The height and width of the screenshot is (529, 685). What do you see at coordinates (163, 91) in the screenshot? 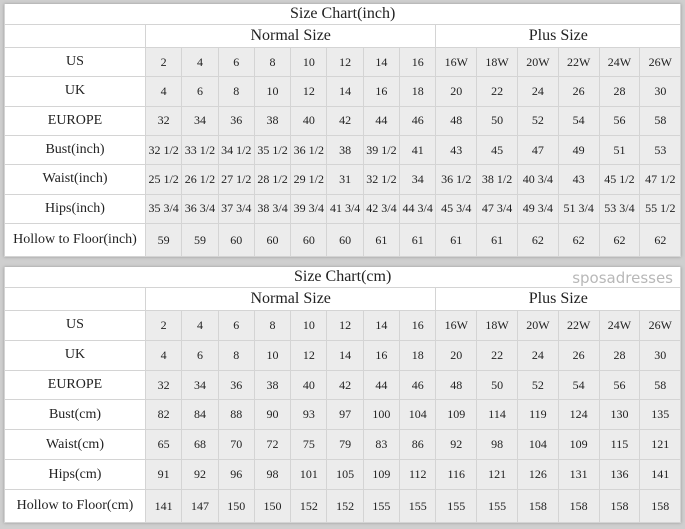
I see `size-cell: 4` at bounding box center [163, 91].